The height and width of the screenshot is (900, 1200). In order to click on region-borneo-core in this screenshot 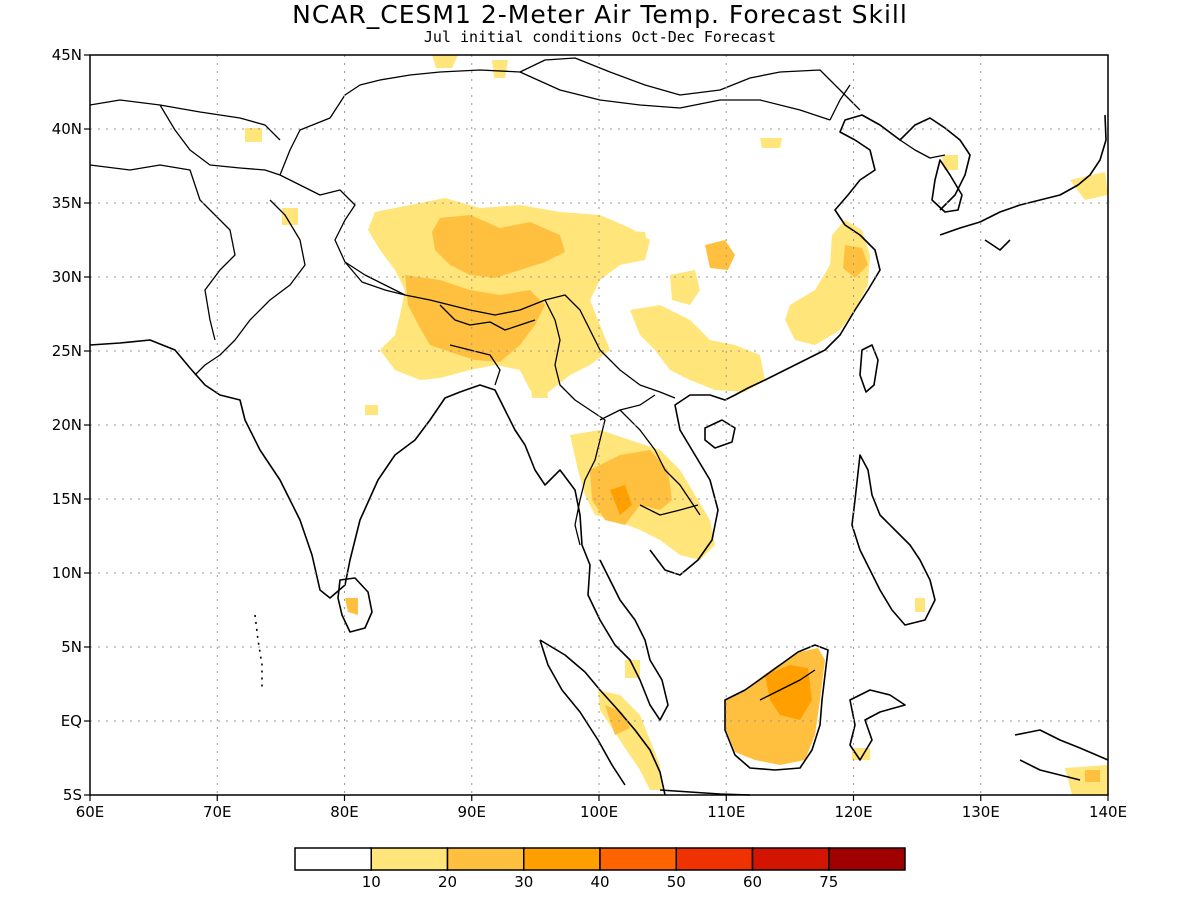, I will do `click(788, 692)`.